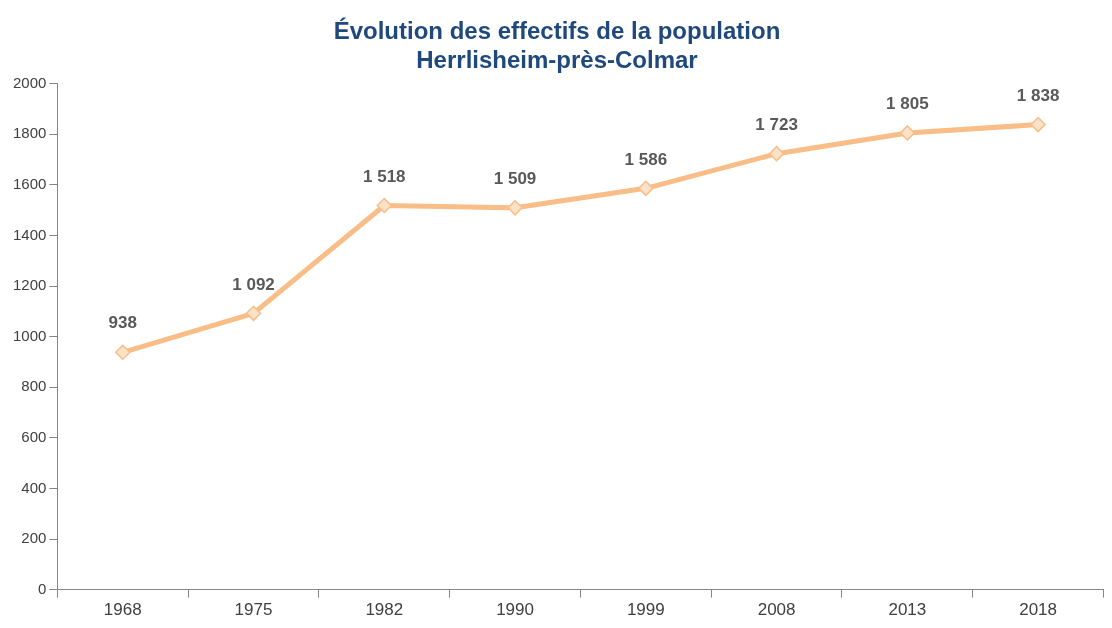 The width and height of the screenshot is (1112, 628). What do you see at coordinates (29, 82) in the screenshot?
I see `y-tick-label: 2000` at bounding box center [29, 82].